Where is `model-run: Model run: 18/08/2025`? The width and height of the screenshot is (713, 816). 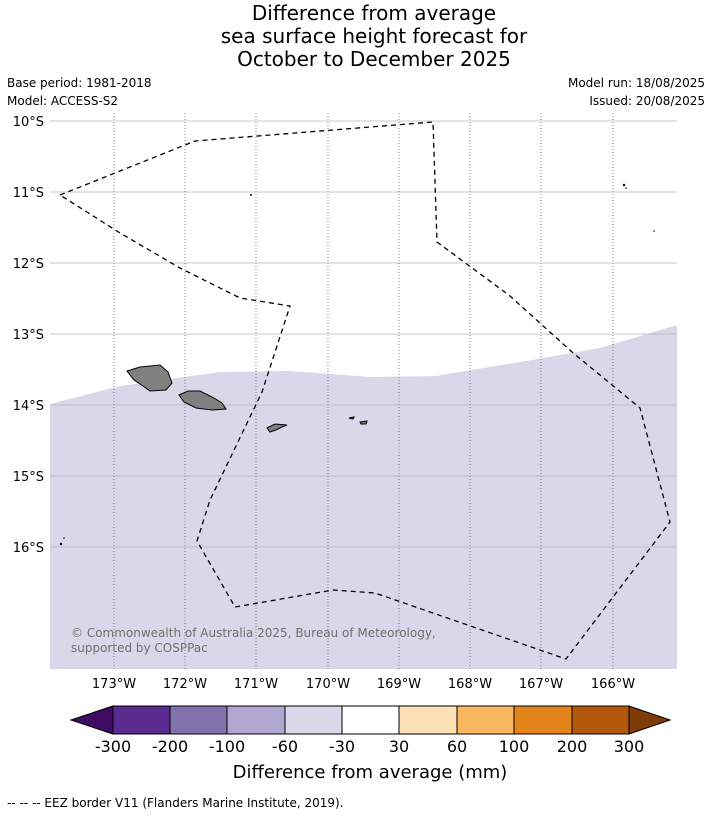
model-run: Model run: 18/08/2025 is located at coordinates (636, 83).